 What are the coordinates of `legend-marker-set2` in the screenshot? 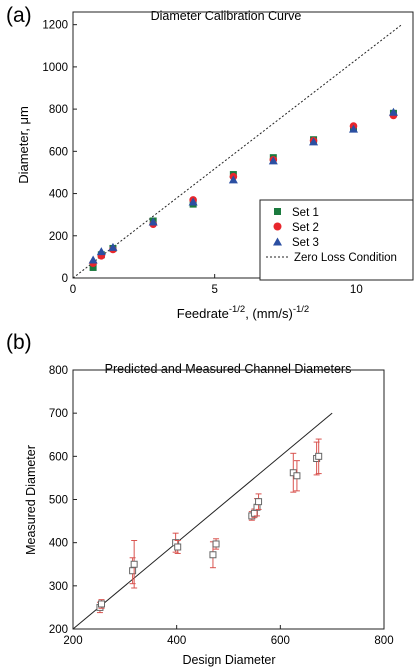 It's located at (277, 226).